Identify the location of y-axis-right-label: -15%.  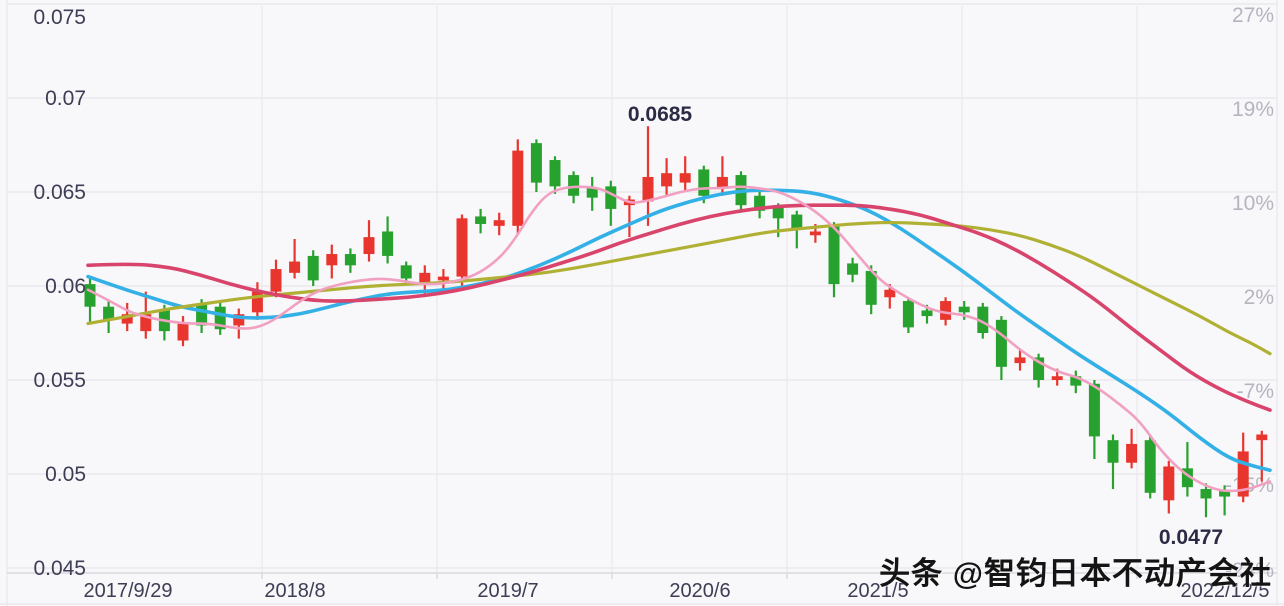
(1249, 485).